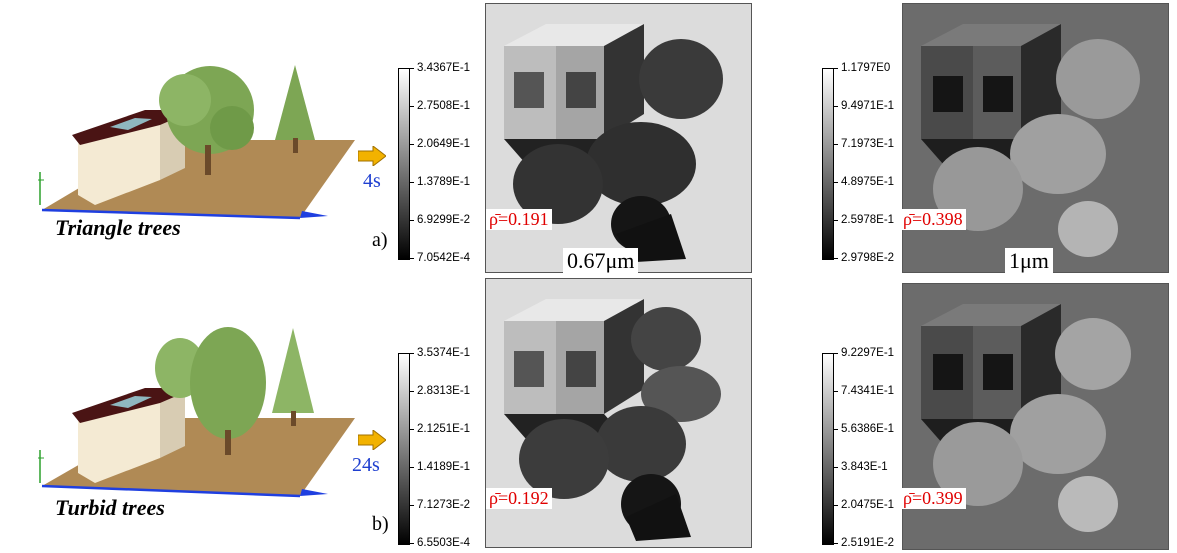 The image size is (1177, 553). What do you see at coordinates (196, 142) in the screenshot?
I see `scene-3d-triangle-trees` at bounding box center [196, 142].